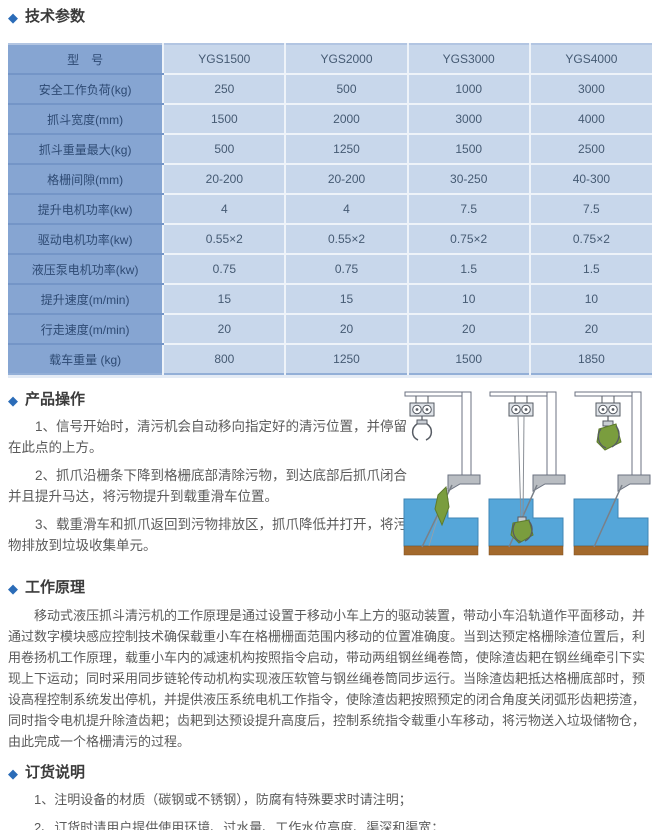  I want to click on row-label: 抓斗宽度(mm), so click(86, 119).